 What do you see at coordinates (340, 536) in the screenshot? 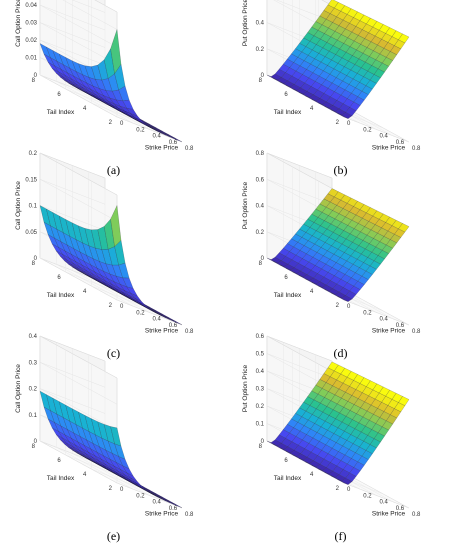
I see `panel-label: (f)` at bounding box center [340, 536].